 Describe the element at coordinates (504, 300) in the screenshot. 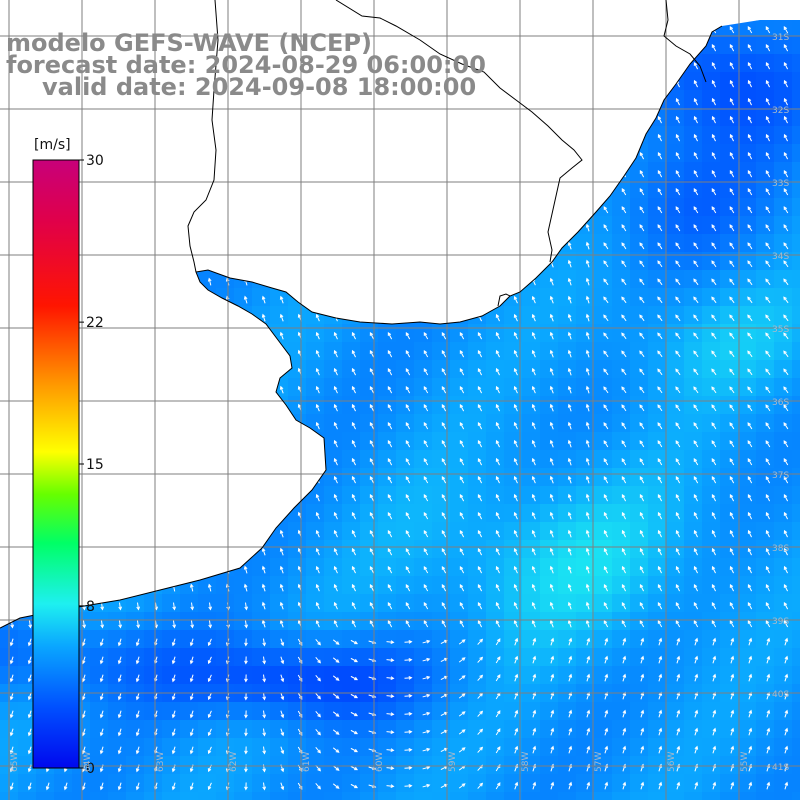

I see `border-line` at that location.